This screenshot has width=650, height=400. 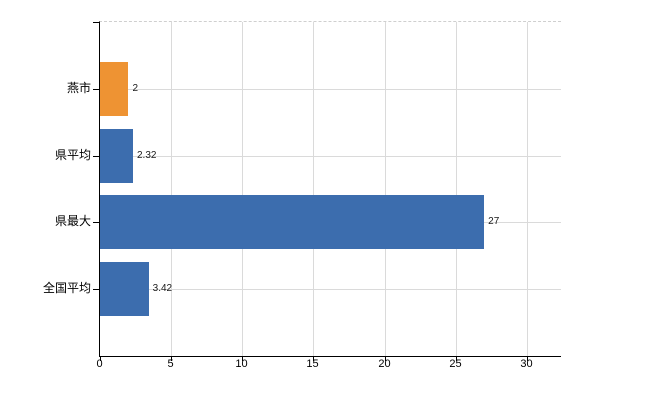 I want to click on x-tick-label: 15, so click(x=312, y=364).